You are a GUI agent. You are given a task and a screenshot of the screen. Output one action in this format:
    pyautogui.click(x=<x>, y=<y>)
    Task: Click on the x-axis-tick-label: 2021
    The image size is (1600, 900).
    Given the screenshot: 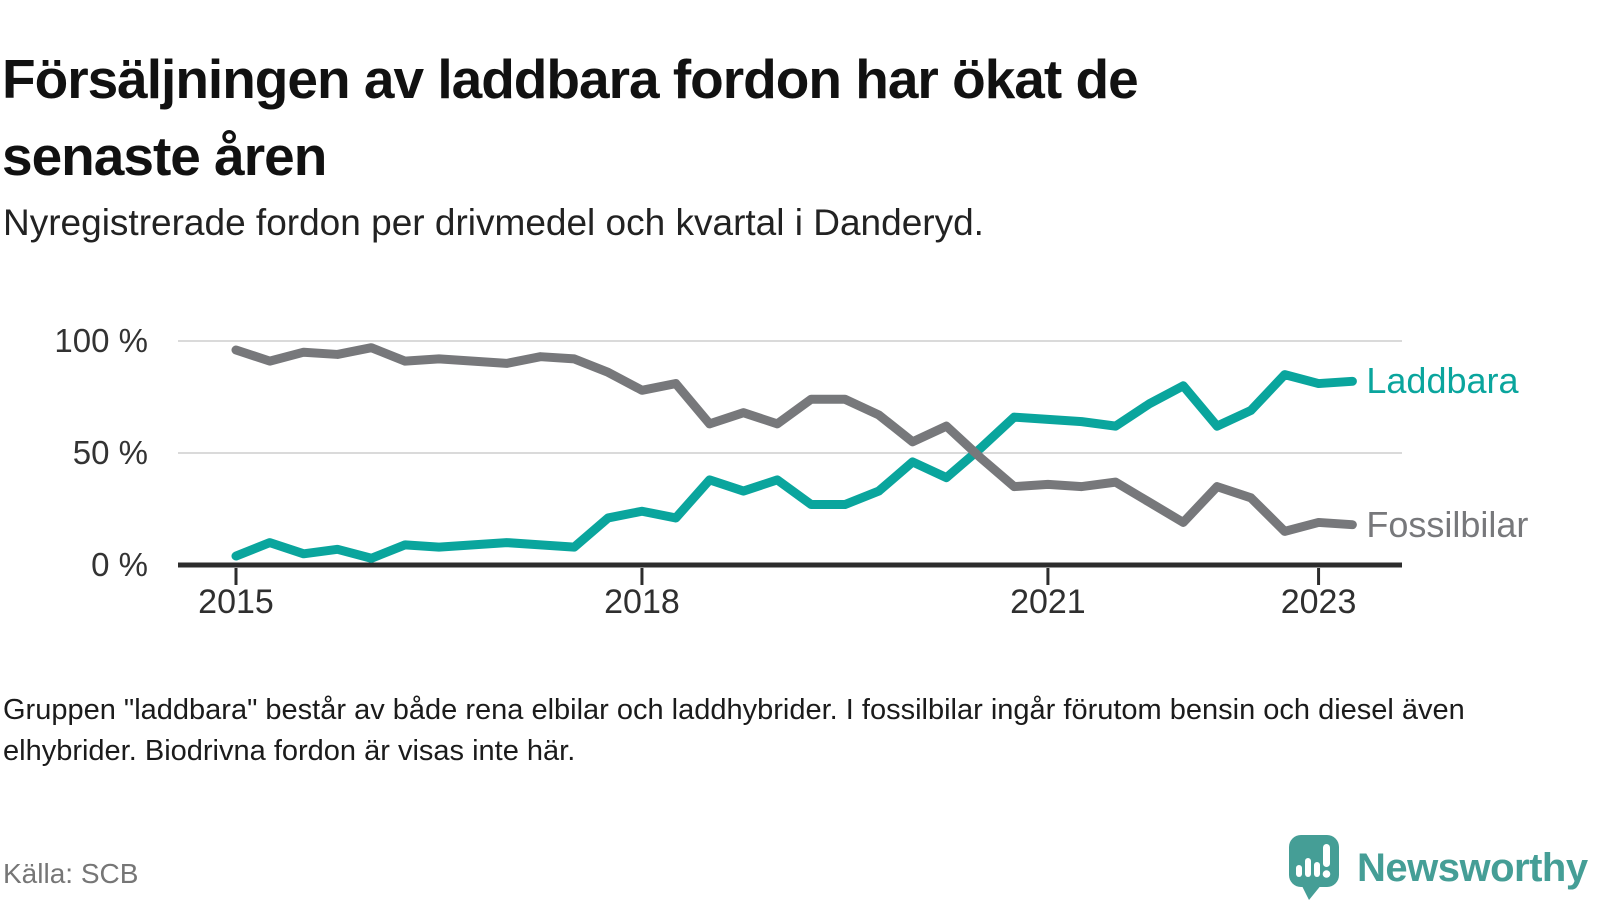 What is the action you would take?
    pyautogui.click(x=1048, y=602)
    